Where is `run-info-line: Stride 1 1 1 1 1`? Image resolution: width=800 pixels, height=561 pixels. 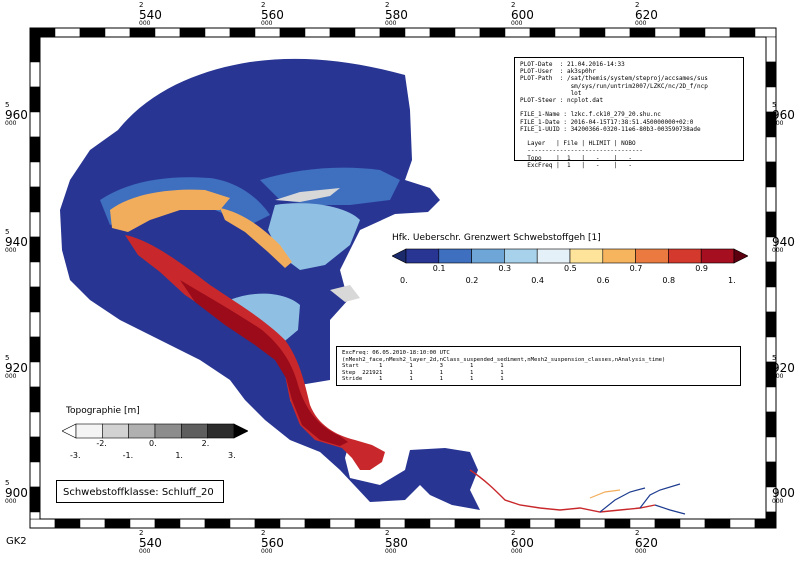
run-info-line: Stride 1 1 1 1 1 is located at coordinates (423, 379).